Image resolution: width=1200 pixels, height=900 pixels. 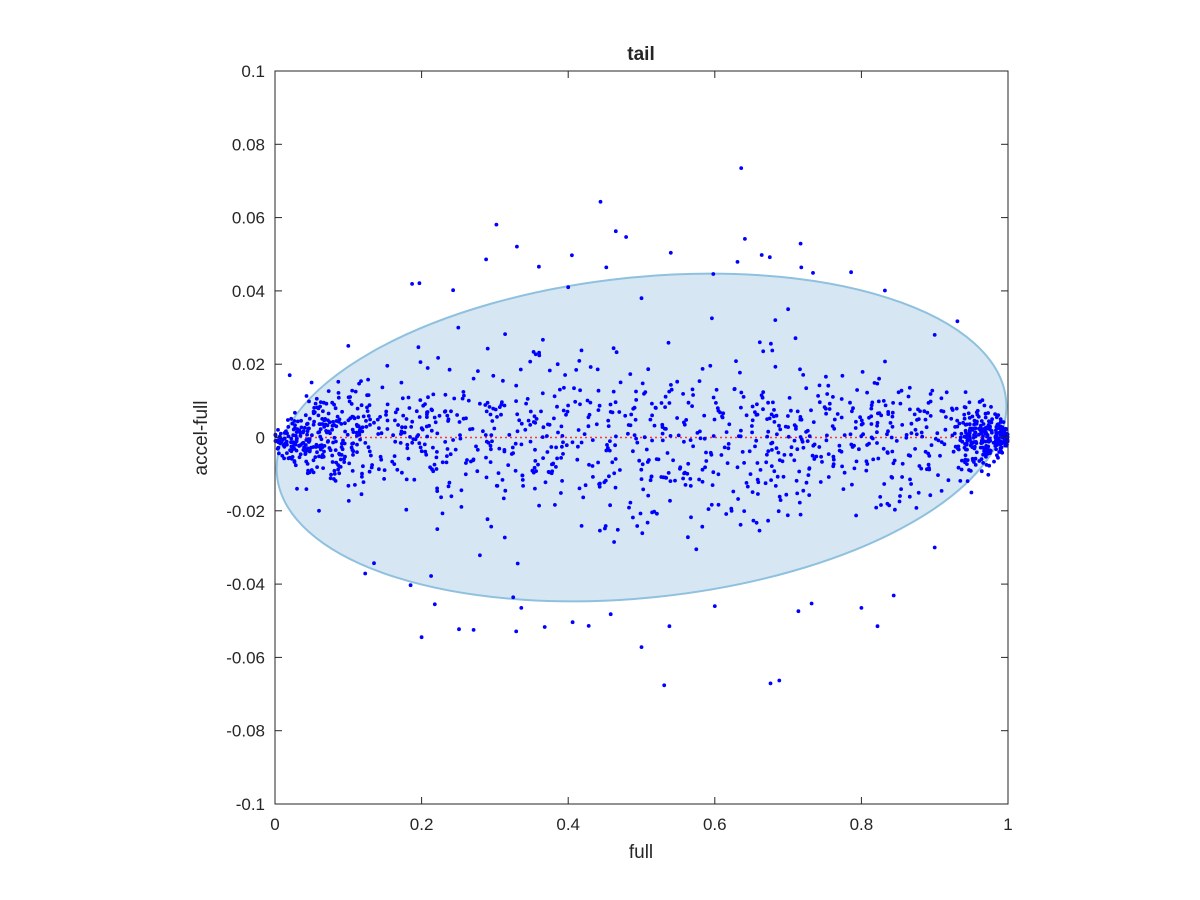 I want to click on y-tick-label: 0.1, so click(x=253, y=71).